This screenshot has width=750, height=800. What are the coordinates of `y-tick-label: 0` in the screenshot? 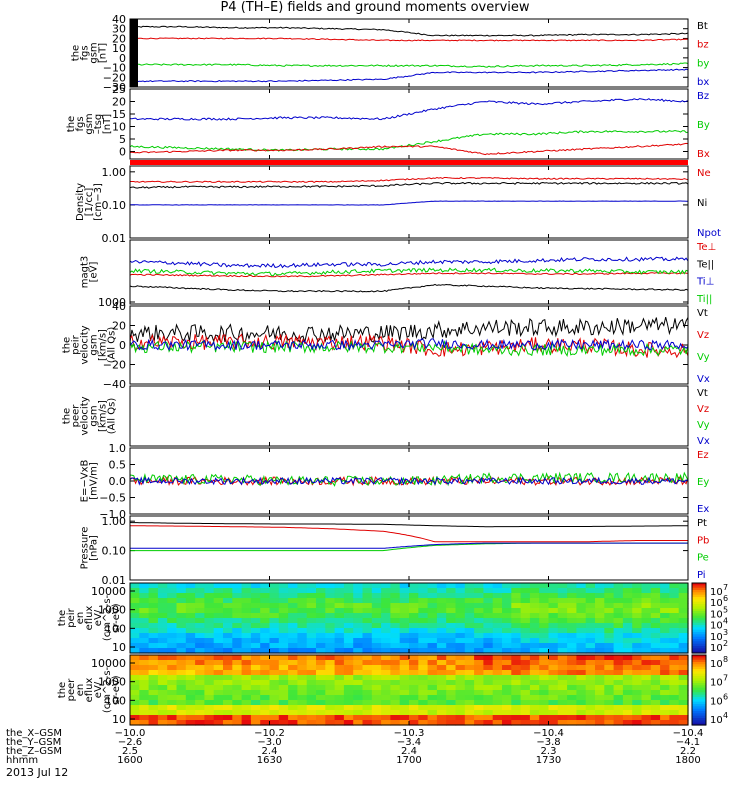 It's located at (122, 345).